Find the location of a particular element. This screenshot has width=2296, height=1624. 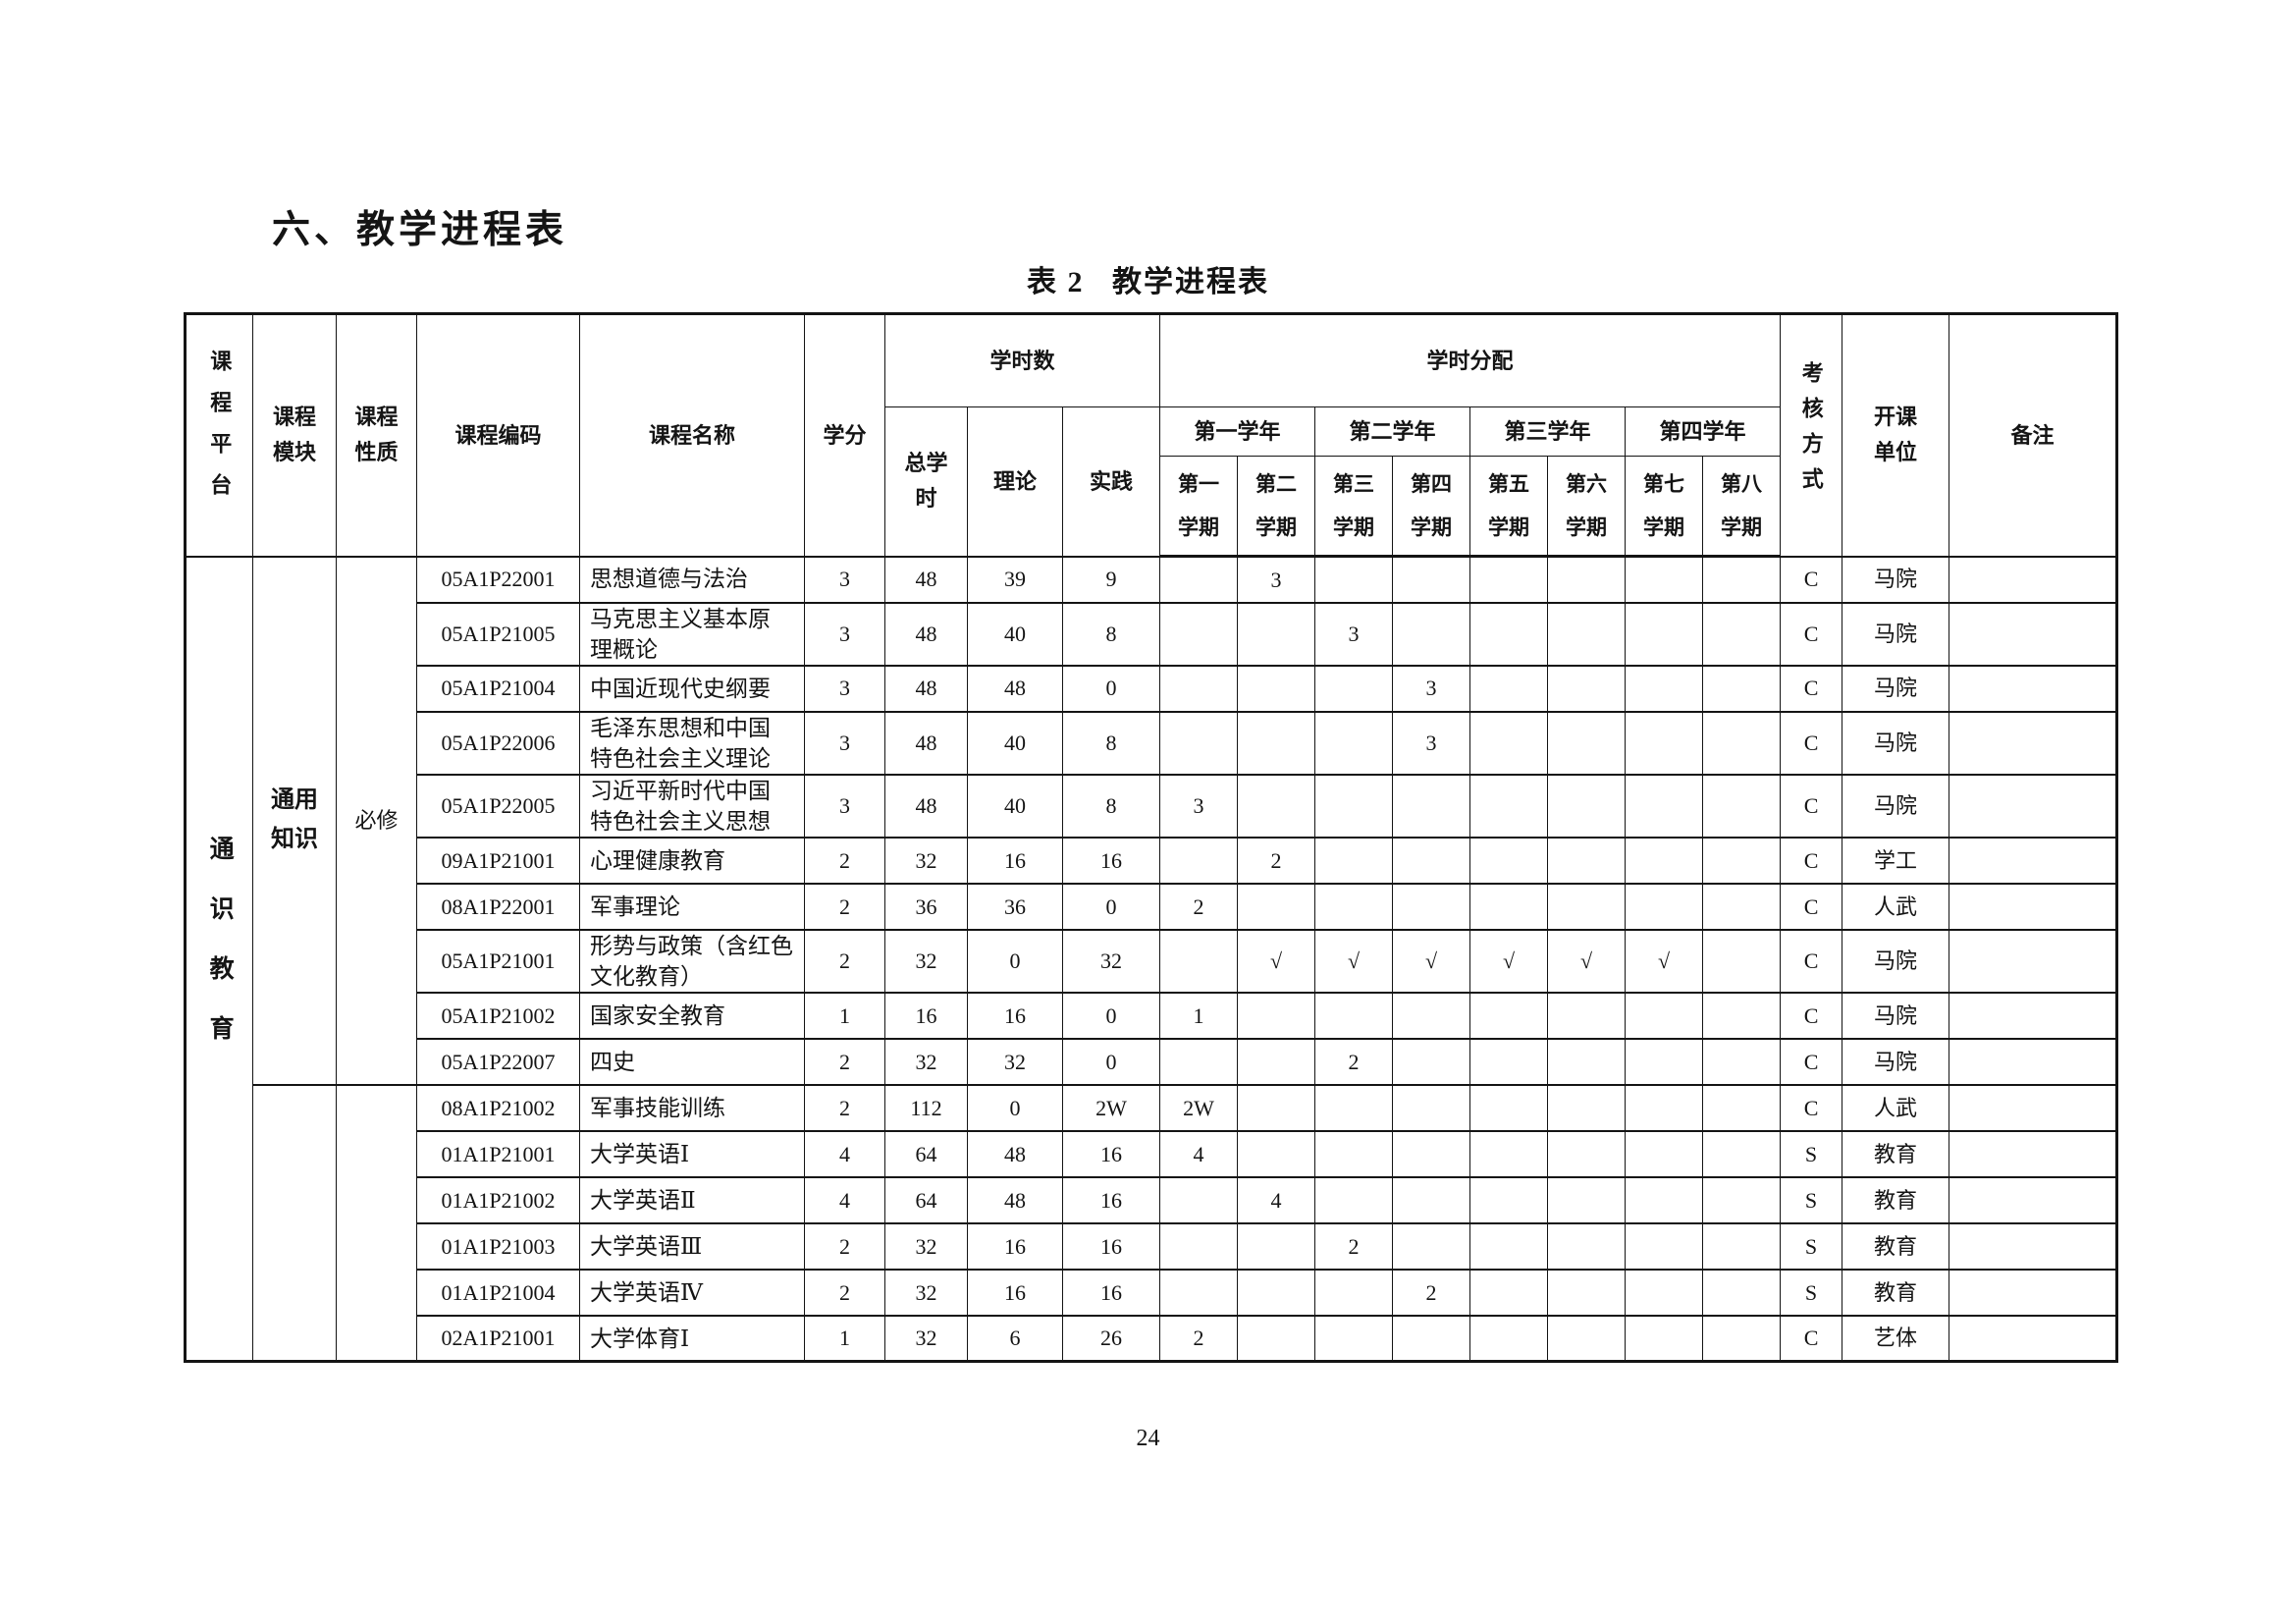

course-name-cell: 四史 is located at coordinates (692, 1061).